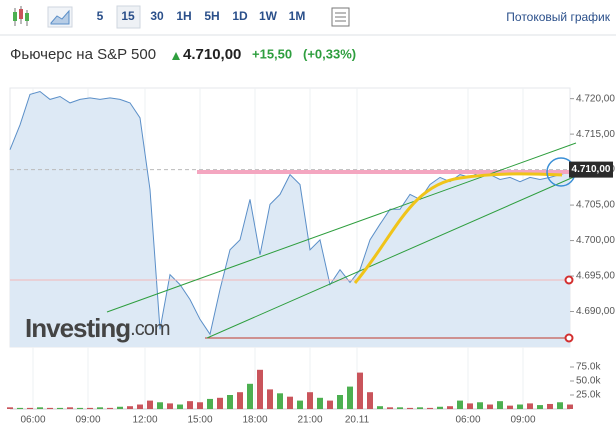  I want to click on interval-button: 30, so click(157, 16).